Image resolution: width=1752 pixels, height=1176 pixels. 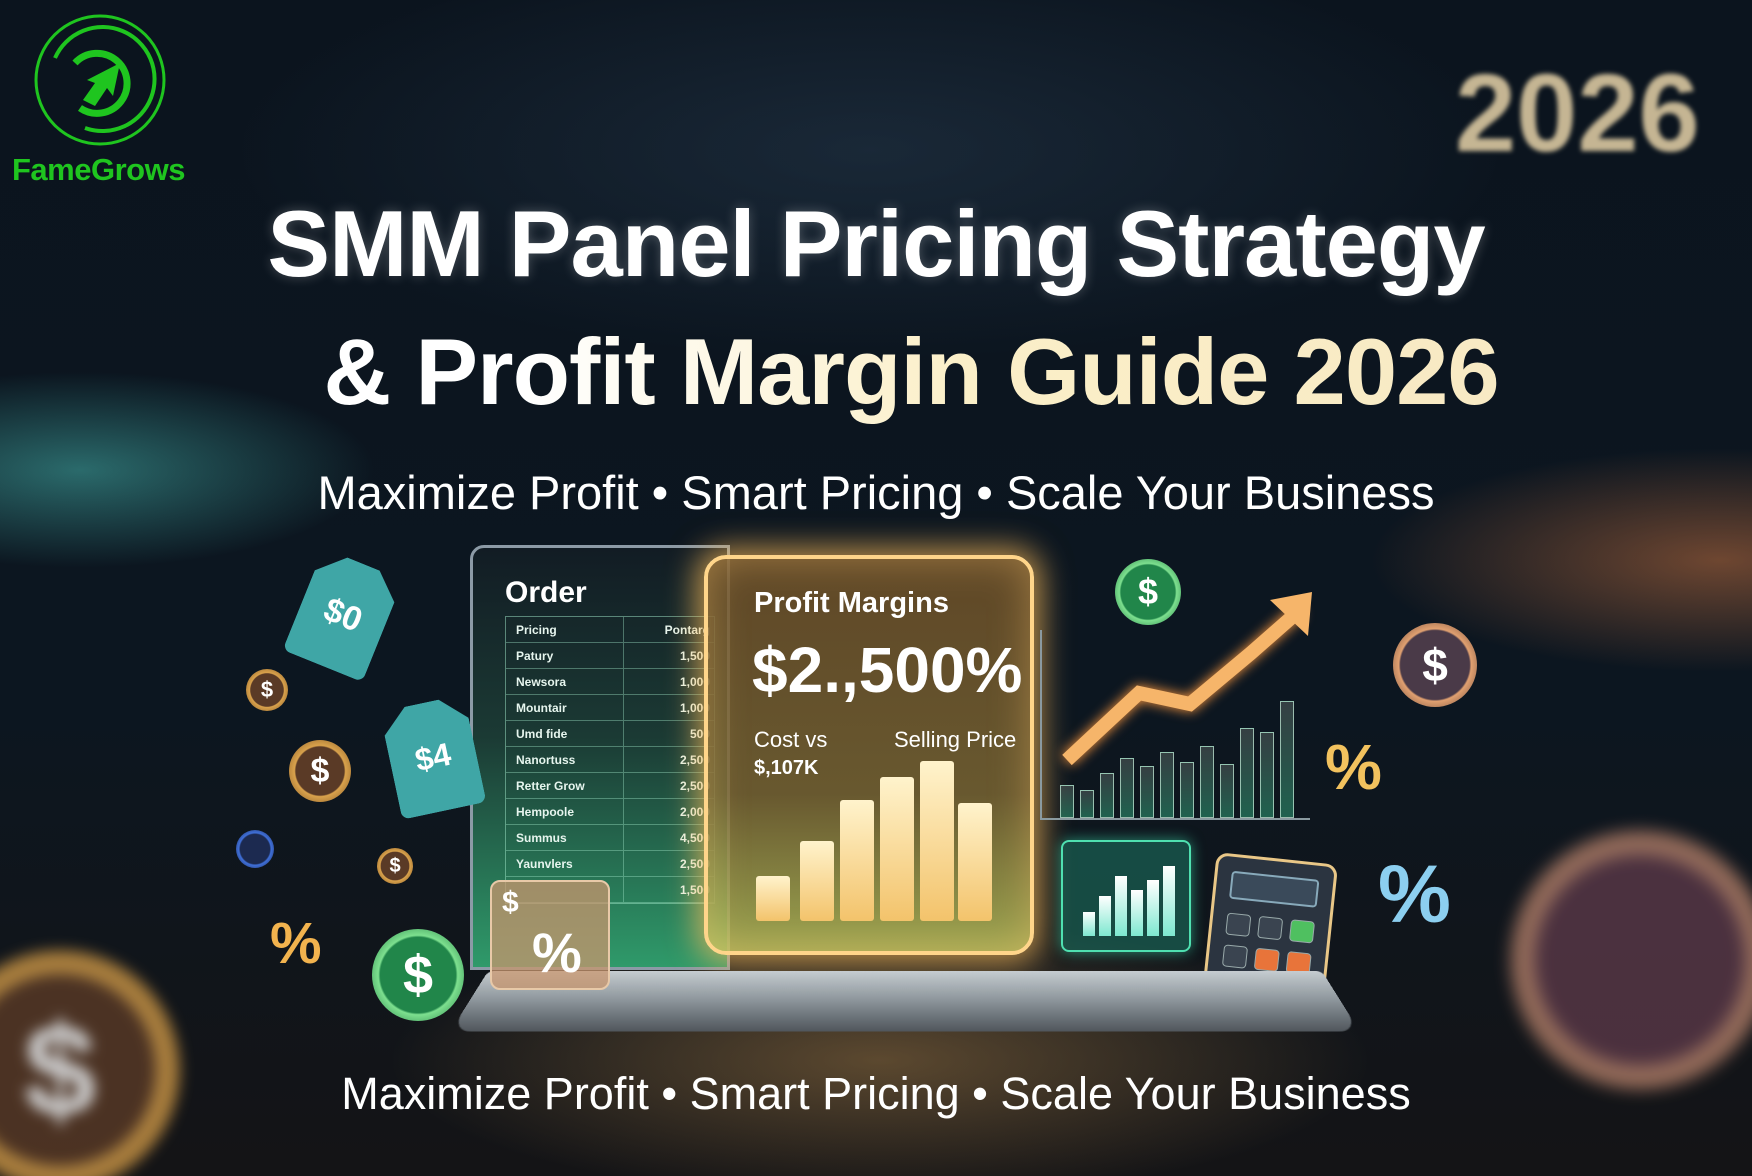 I want to click on price-tag: $0, so click(x=343, y=615).